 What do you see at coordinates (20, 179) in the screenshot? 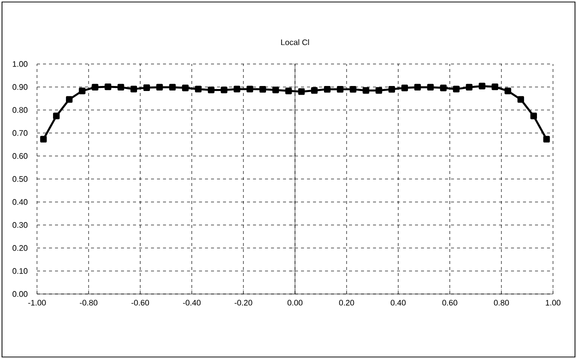
I see `y-tick-label: 0.50` at bounding box center [20, 179].